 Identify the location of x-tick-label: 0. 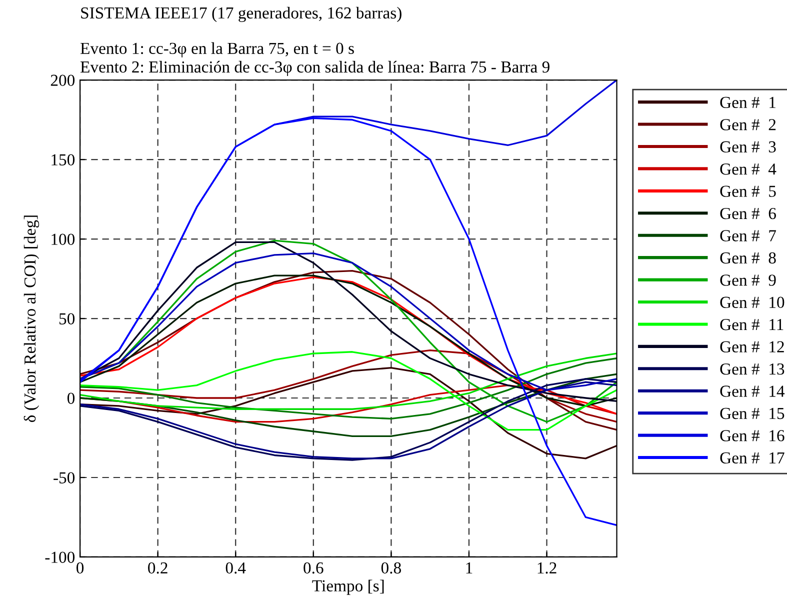
(80, 568).